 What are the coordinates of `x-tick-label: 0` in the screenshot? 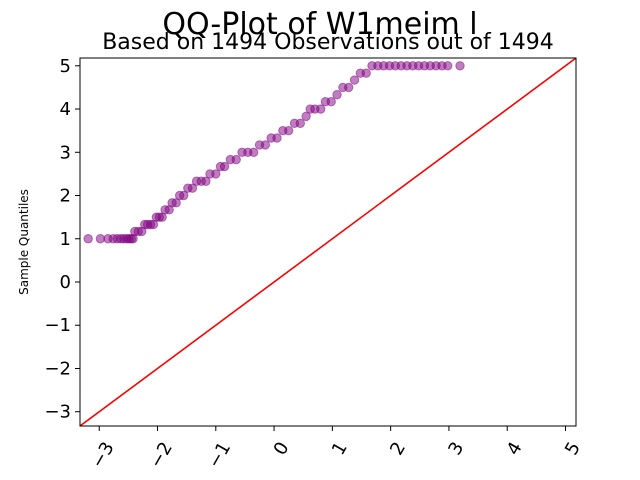 It's located at (282, 448).